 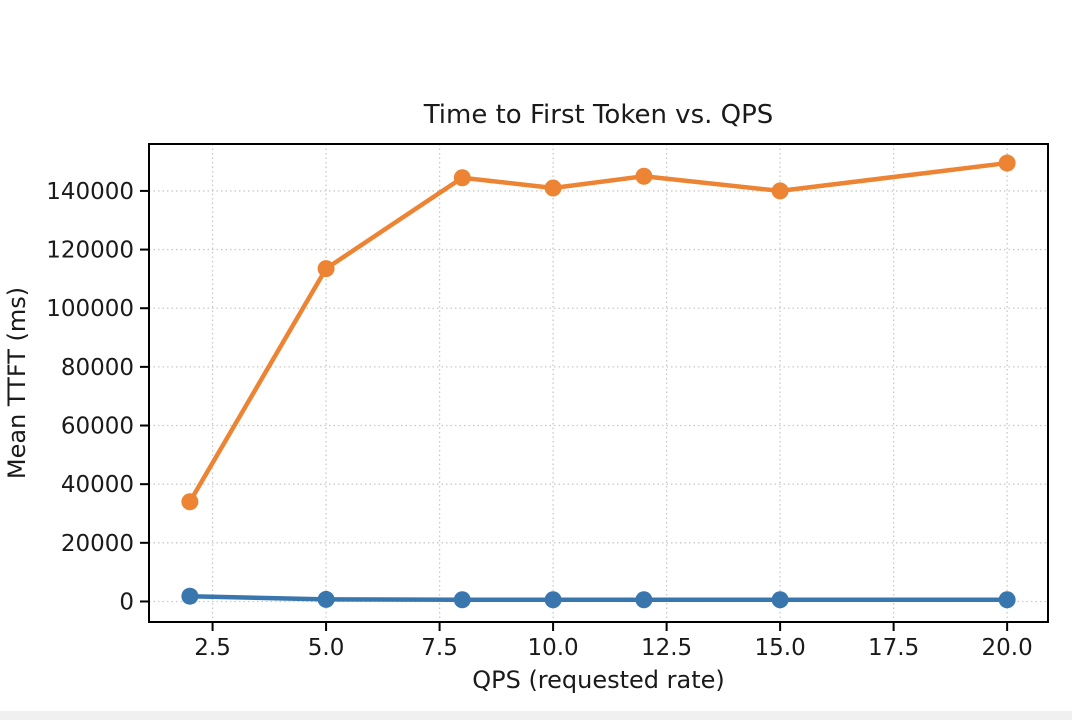 What do you see at coordinates (97, 544) in the screenshot?
I see `y-tick-label: 20000` at bounding box center [97, 544].